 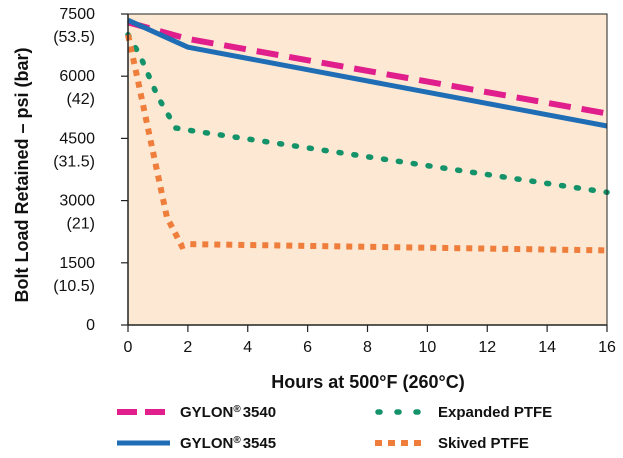 I want to click on x-tick-label: 16, so click(x=607, y=347).